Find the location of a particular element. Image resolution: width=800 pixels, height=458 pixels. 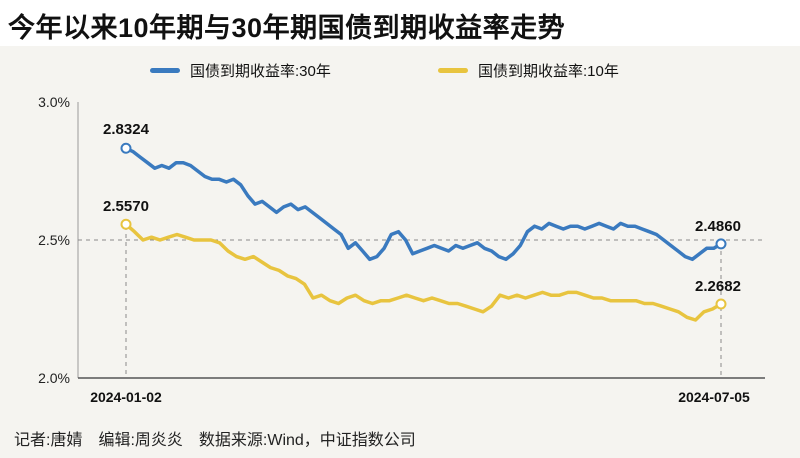

x-tick-label-end: 2024-07-05 is located at coordinates (714, 397).